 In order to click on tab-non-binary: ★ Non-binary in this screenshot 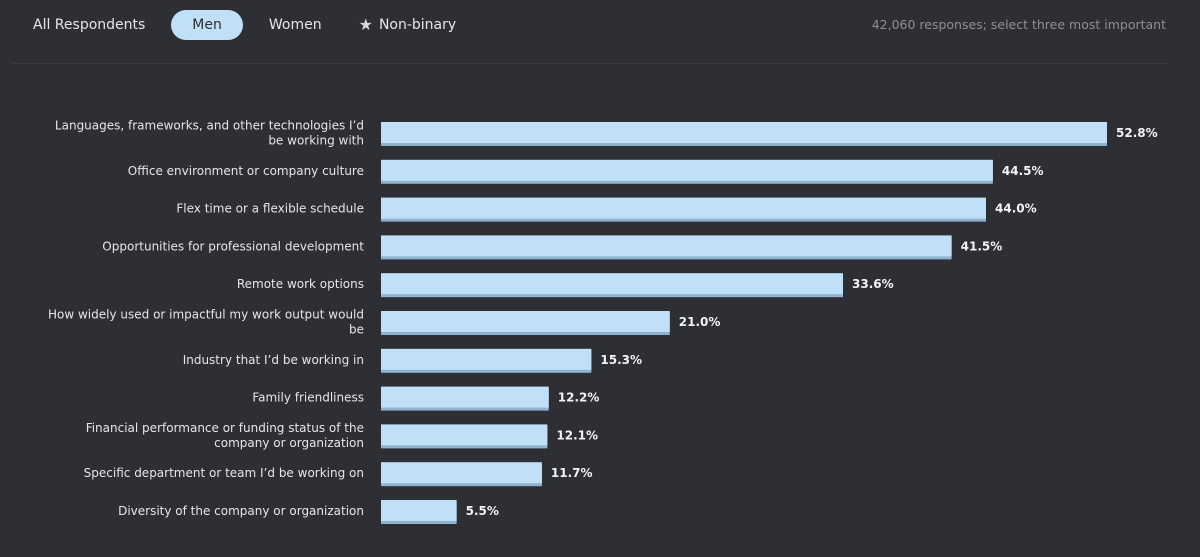, I will do `click(408, 25)`.